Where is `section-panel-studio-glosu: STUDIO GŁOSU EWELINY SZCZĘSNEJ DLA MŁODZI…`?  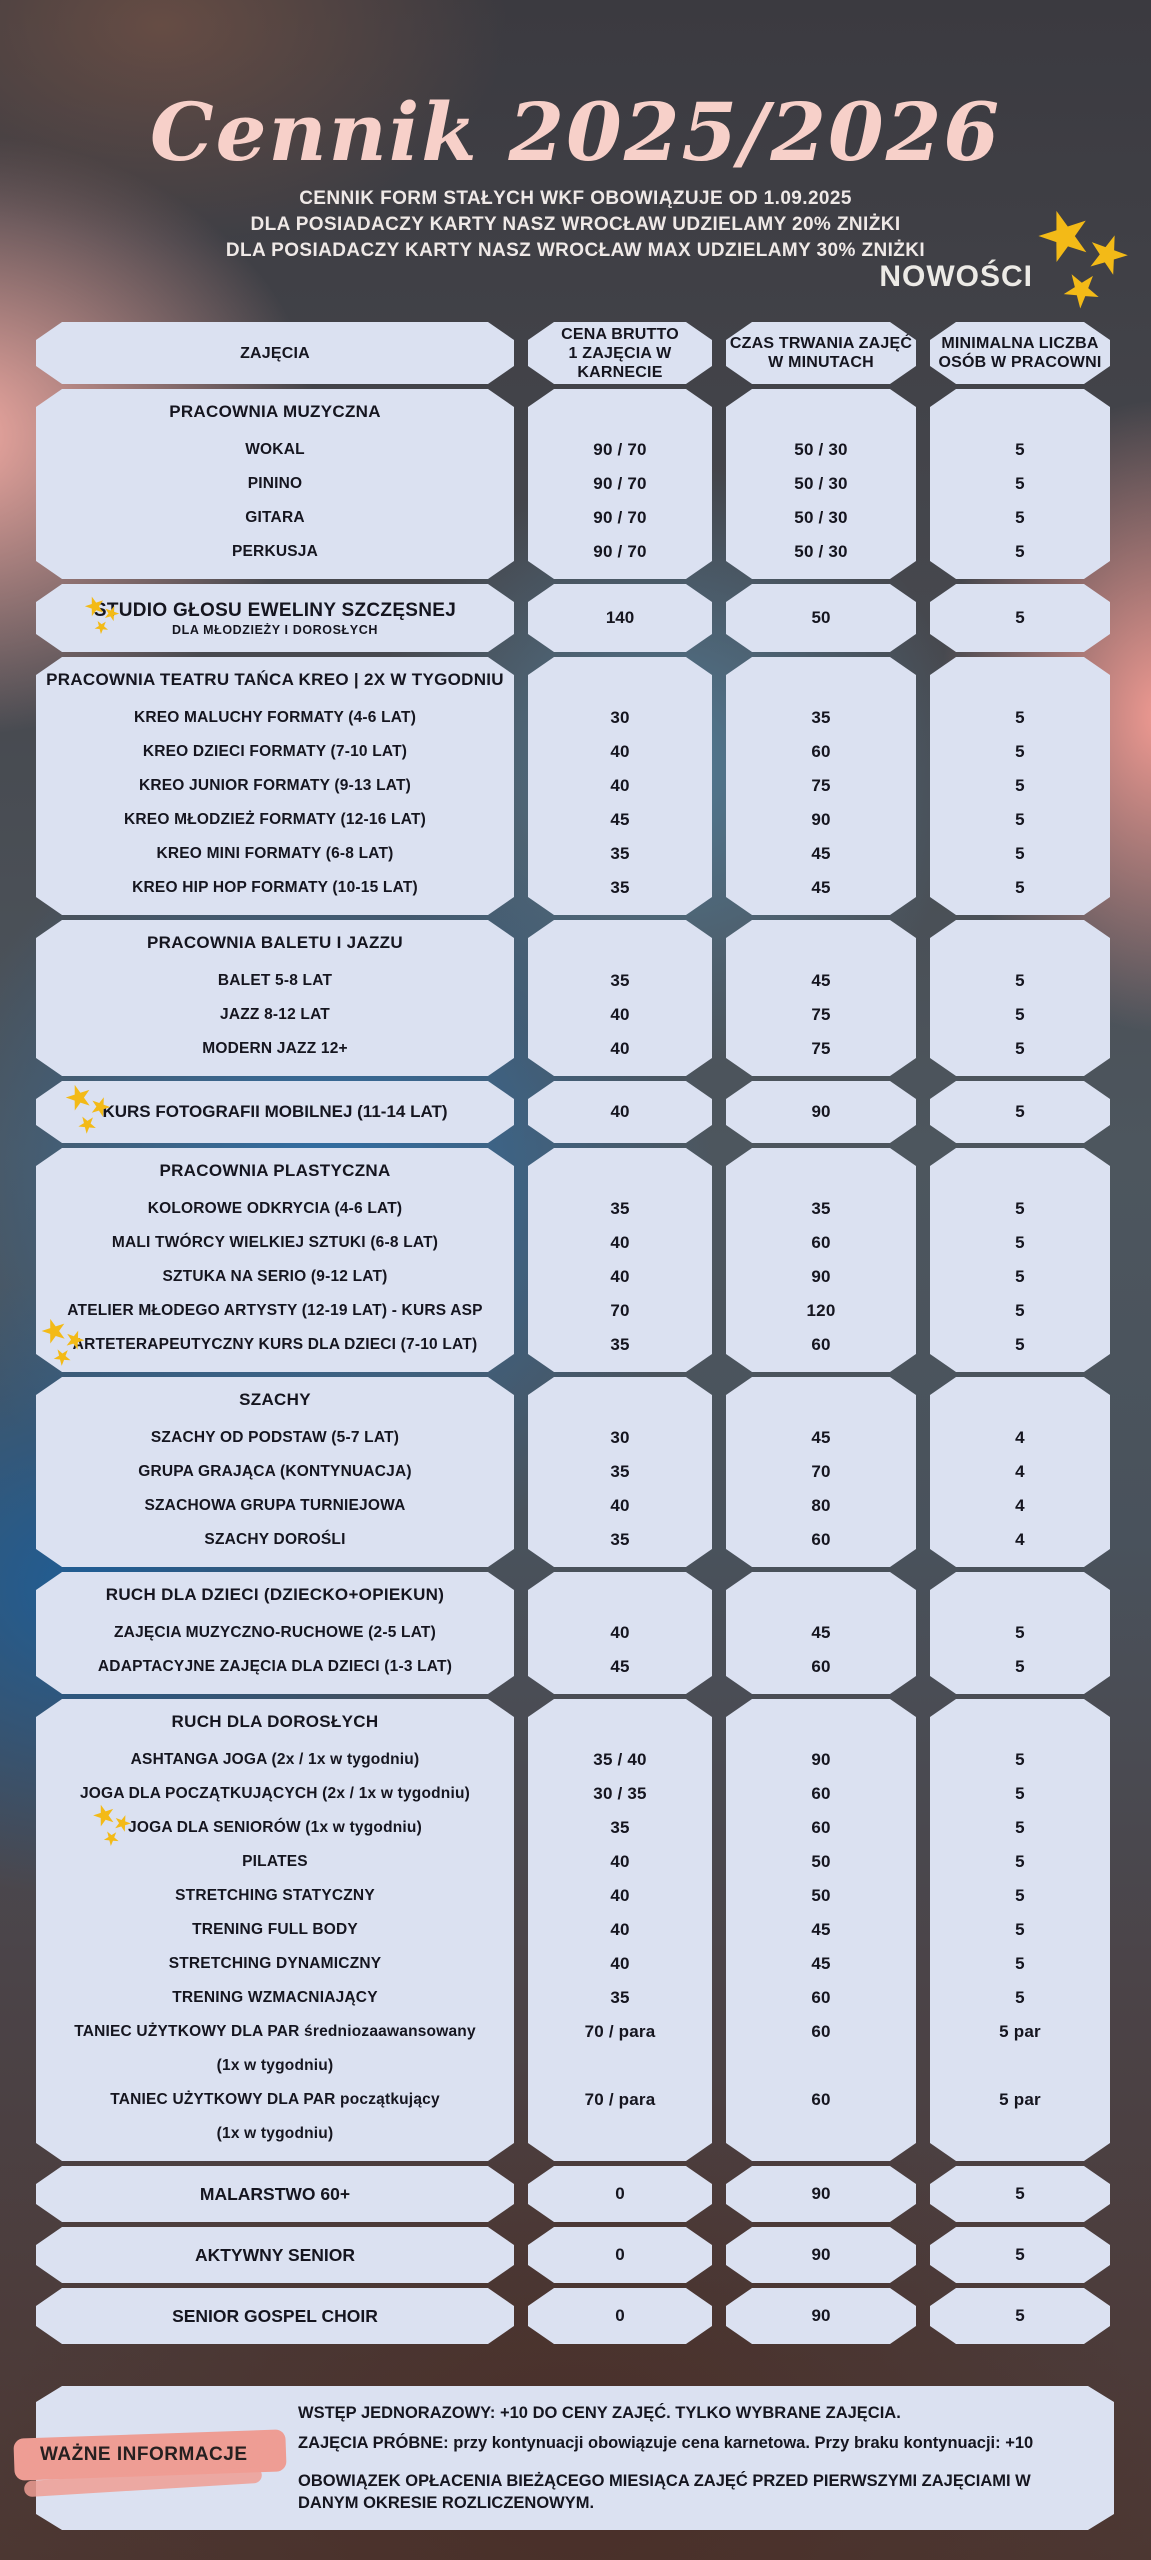
section-panel-studio-glosu: STUDIO GŁOSU EWELINY SZCZĘSNEJ DLA MŁODZI… is located at coordinates (275, 618).